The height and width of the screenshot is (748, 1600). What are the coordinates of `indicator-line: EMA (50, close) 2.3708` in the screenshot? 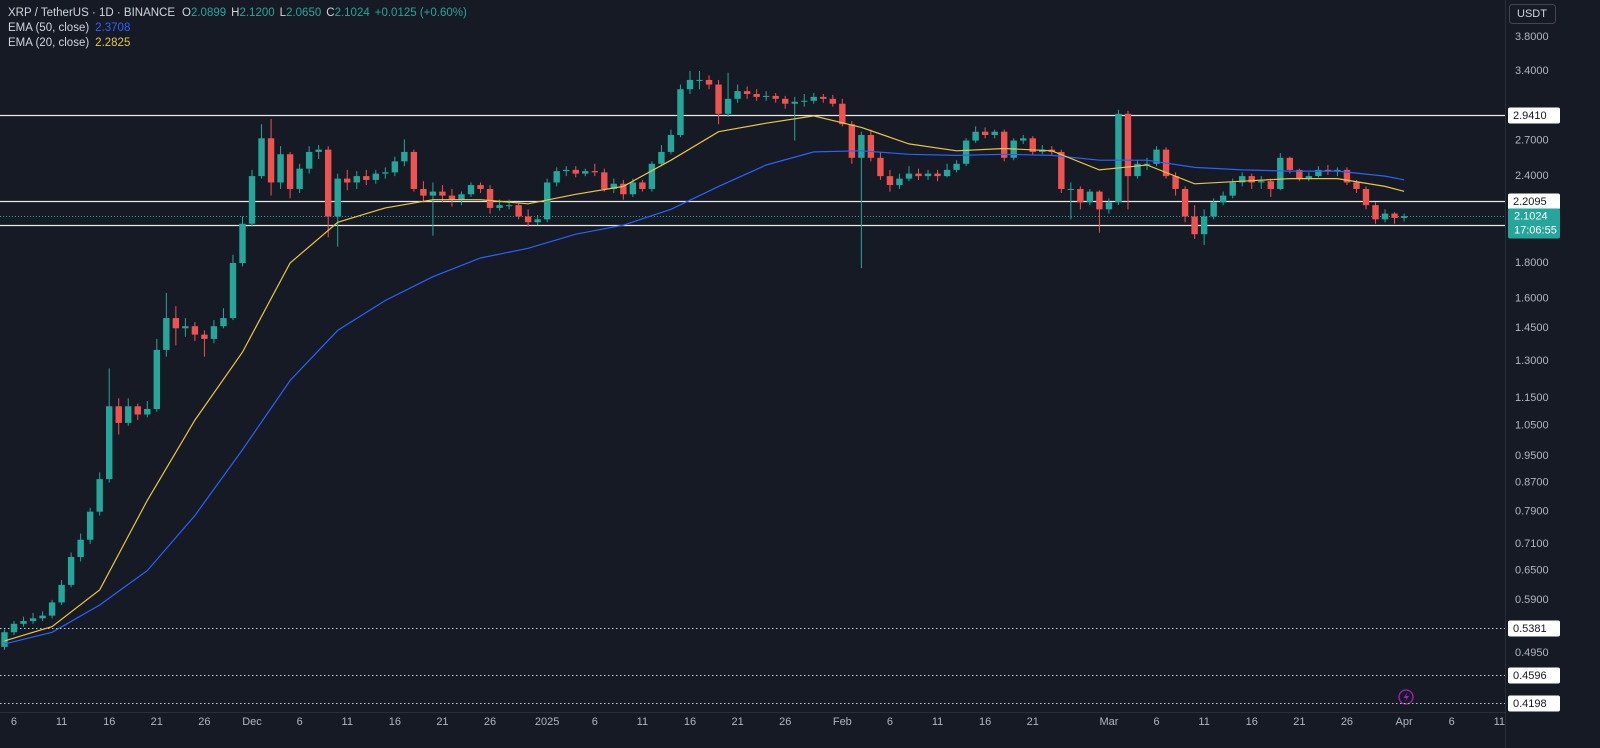 It's located at (69, 28).